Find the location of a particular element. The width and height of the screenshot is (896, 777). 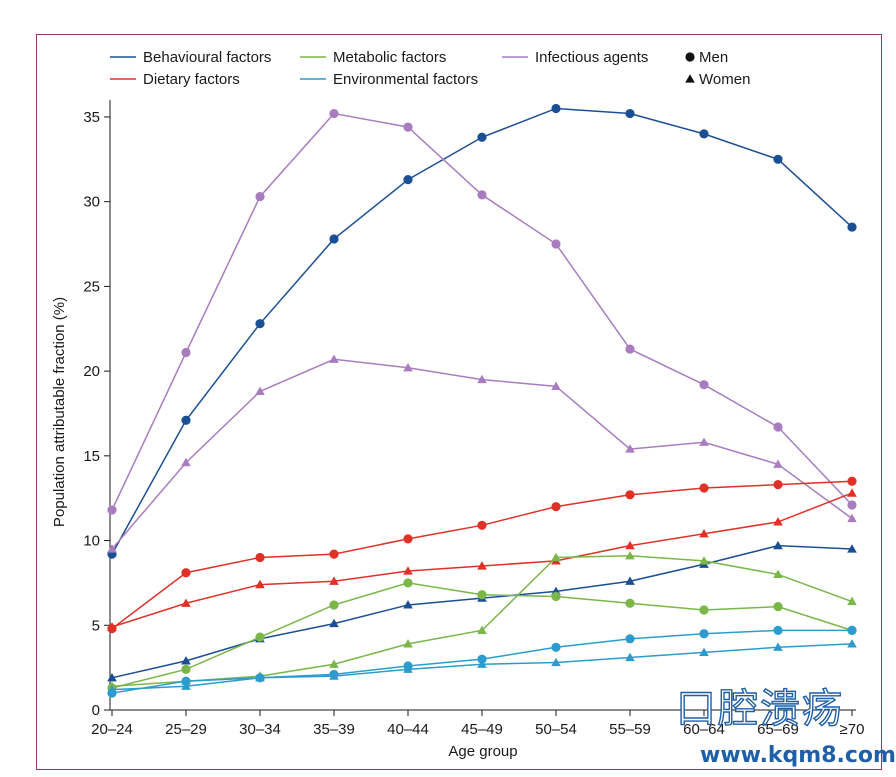

legend-label: Dietary factors is located at coordinates (191, 79).